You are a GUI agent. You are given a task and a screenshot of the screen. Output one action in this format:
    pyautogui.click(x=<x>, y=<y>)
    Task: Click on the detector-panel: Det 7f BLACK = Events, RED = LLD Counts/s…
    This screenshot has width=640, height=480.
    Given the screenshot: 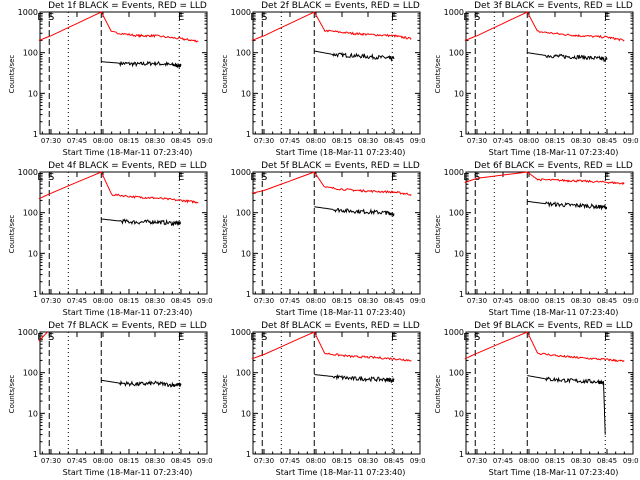 What is the action you would take?
    pyautogui.click(x=106, y=400)
    